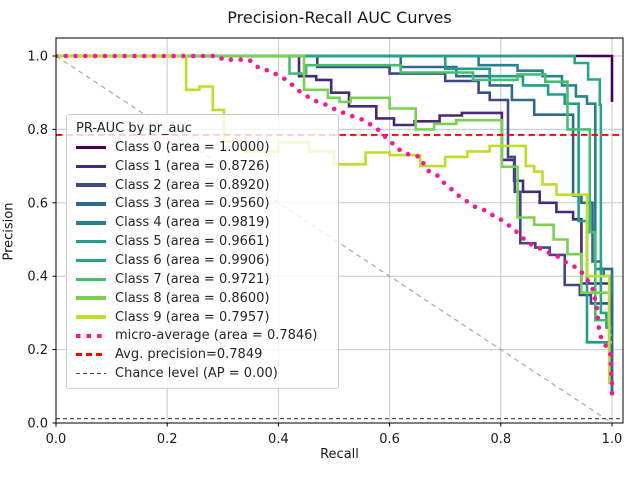 The width and height of the screenshot is (640, 480). I want to click on legend-item-4: Class 4 (area = 0.9819), so click(204, 222).